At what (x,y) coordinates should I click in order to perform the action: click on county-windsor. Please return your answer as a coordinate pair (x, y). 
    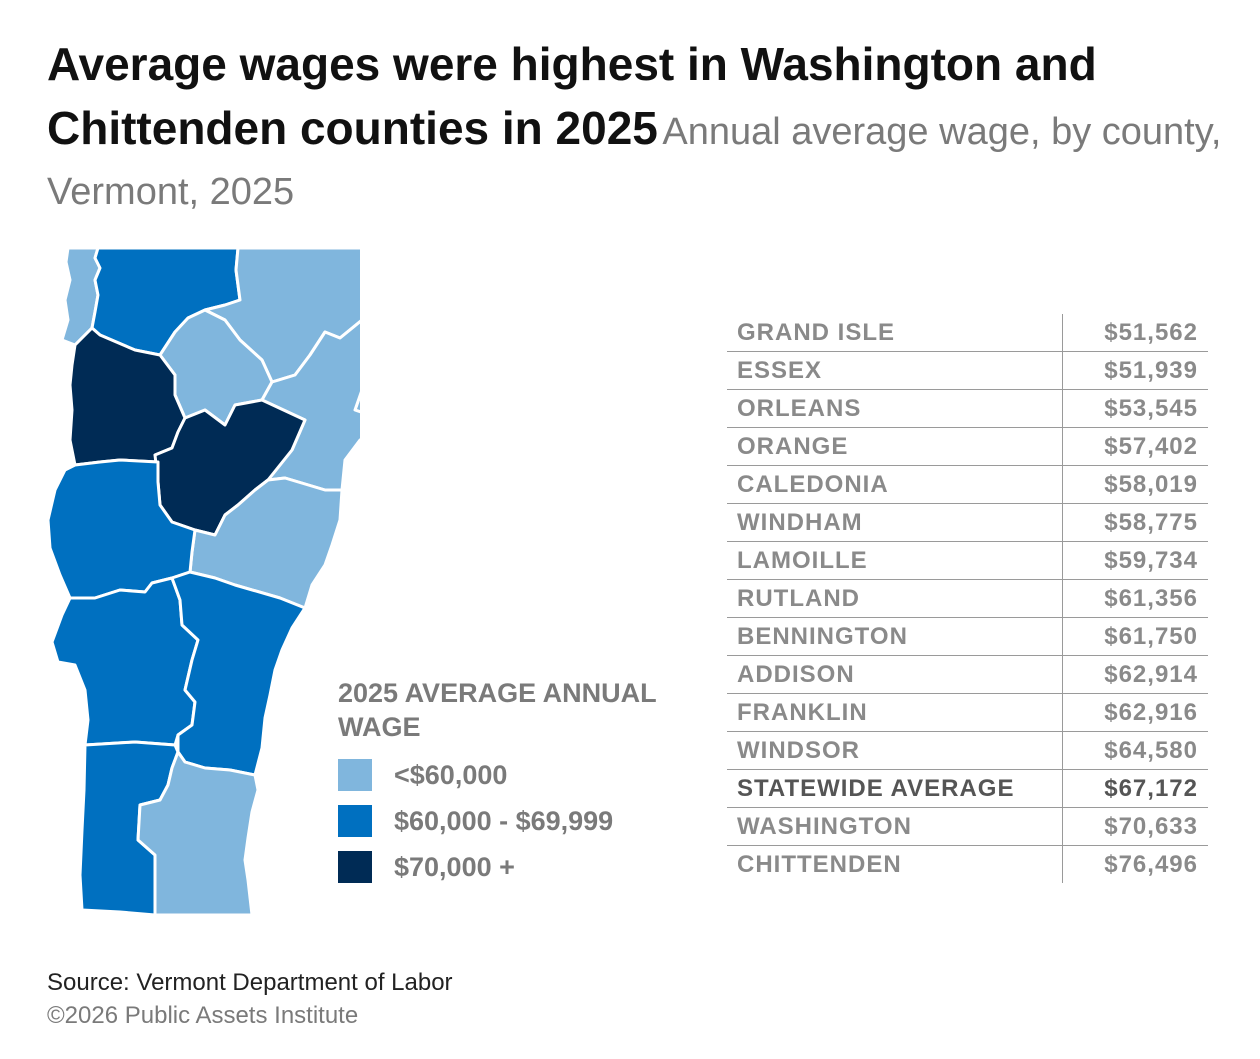
    Looking at the image, I should click on (238, 673).